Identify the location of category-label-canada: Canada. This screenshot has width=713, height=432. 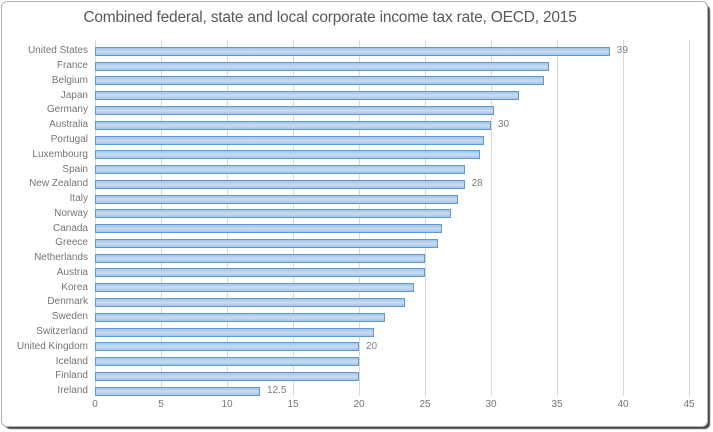
(70, 228).